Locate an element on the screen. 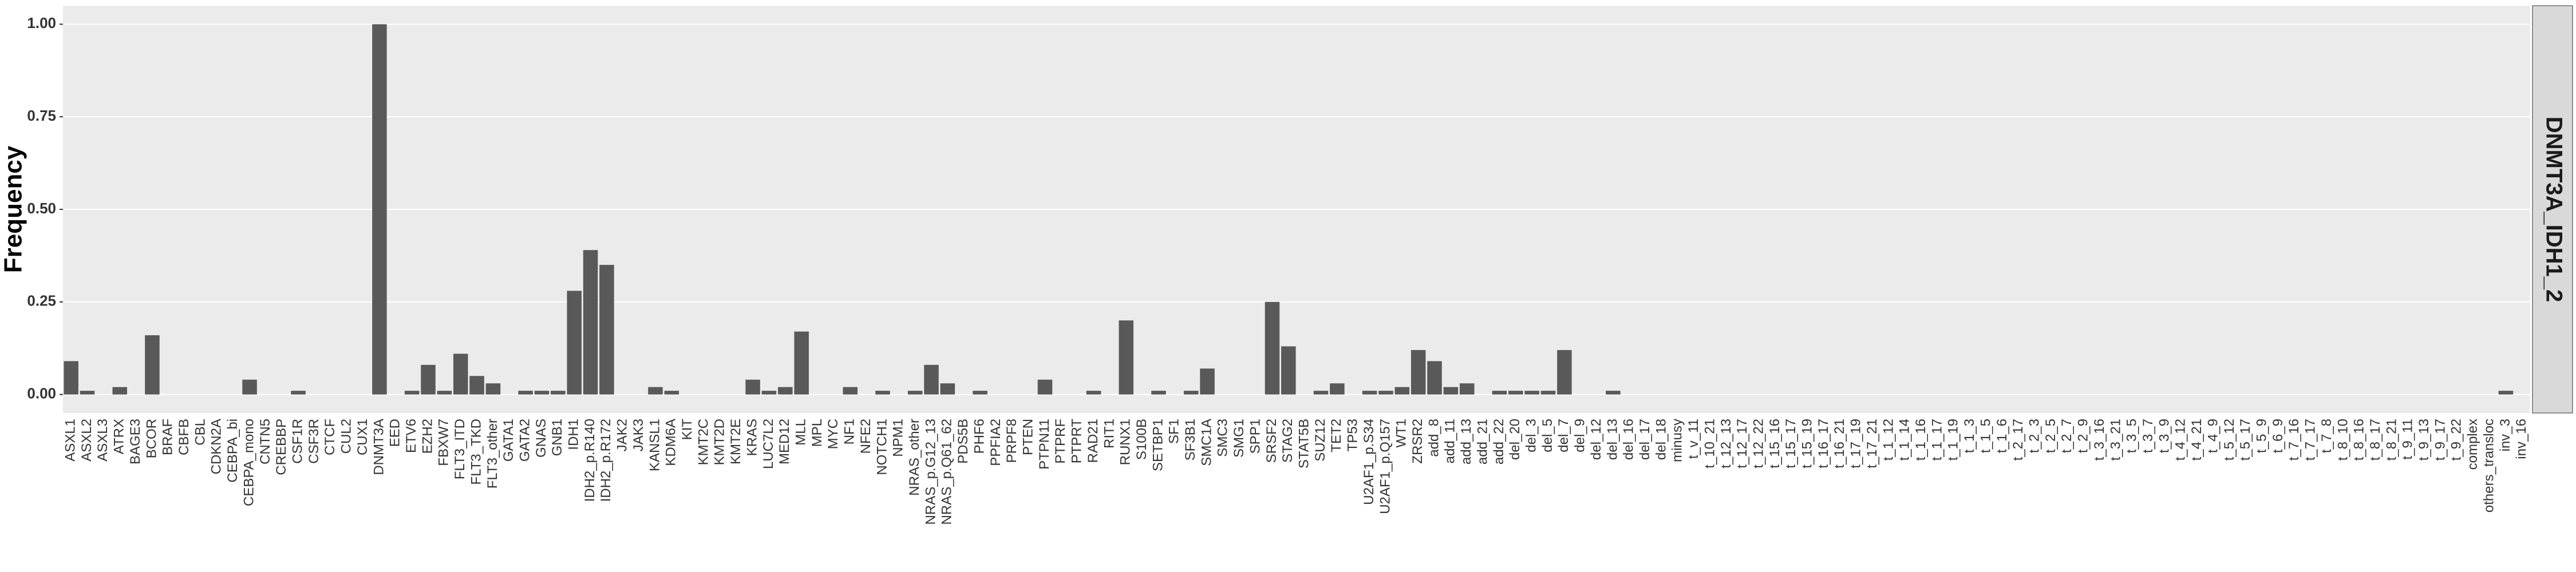  x-tick-label: t_3_16 is located at coordinates (2099, 439).